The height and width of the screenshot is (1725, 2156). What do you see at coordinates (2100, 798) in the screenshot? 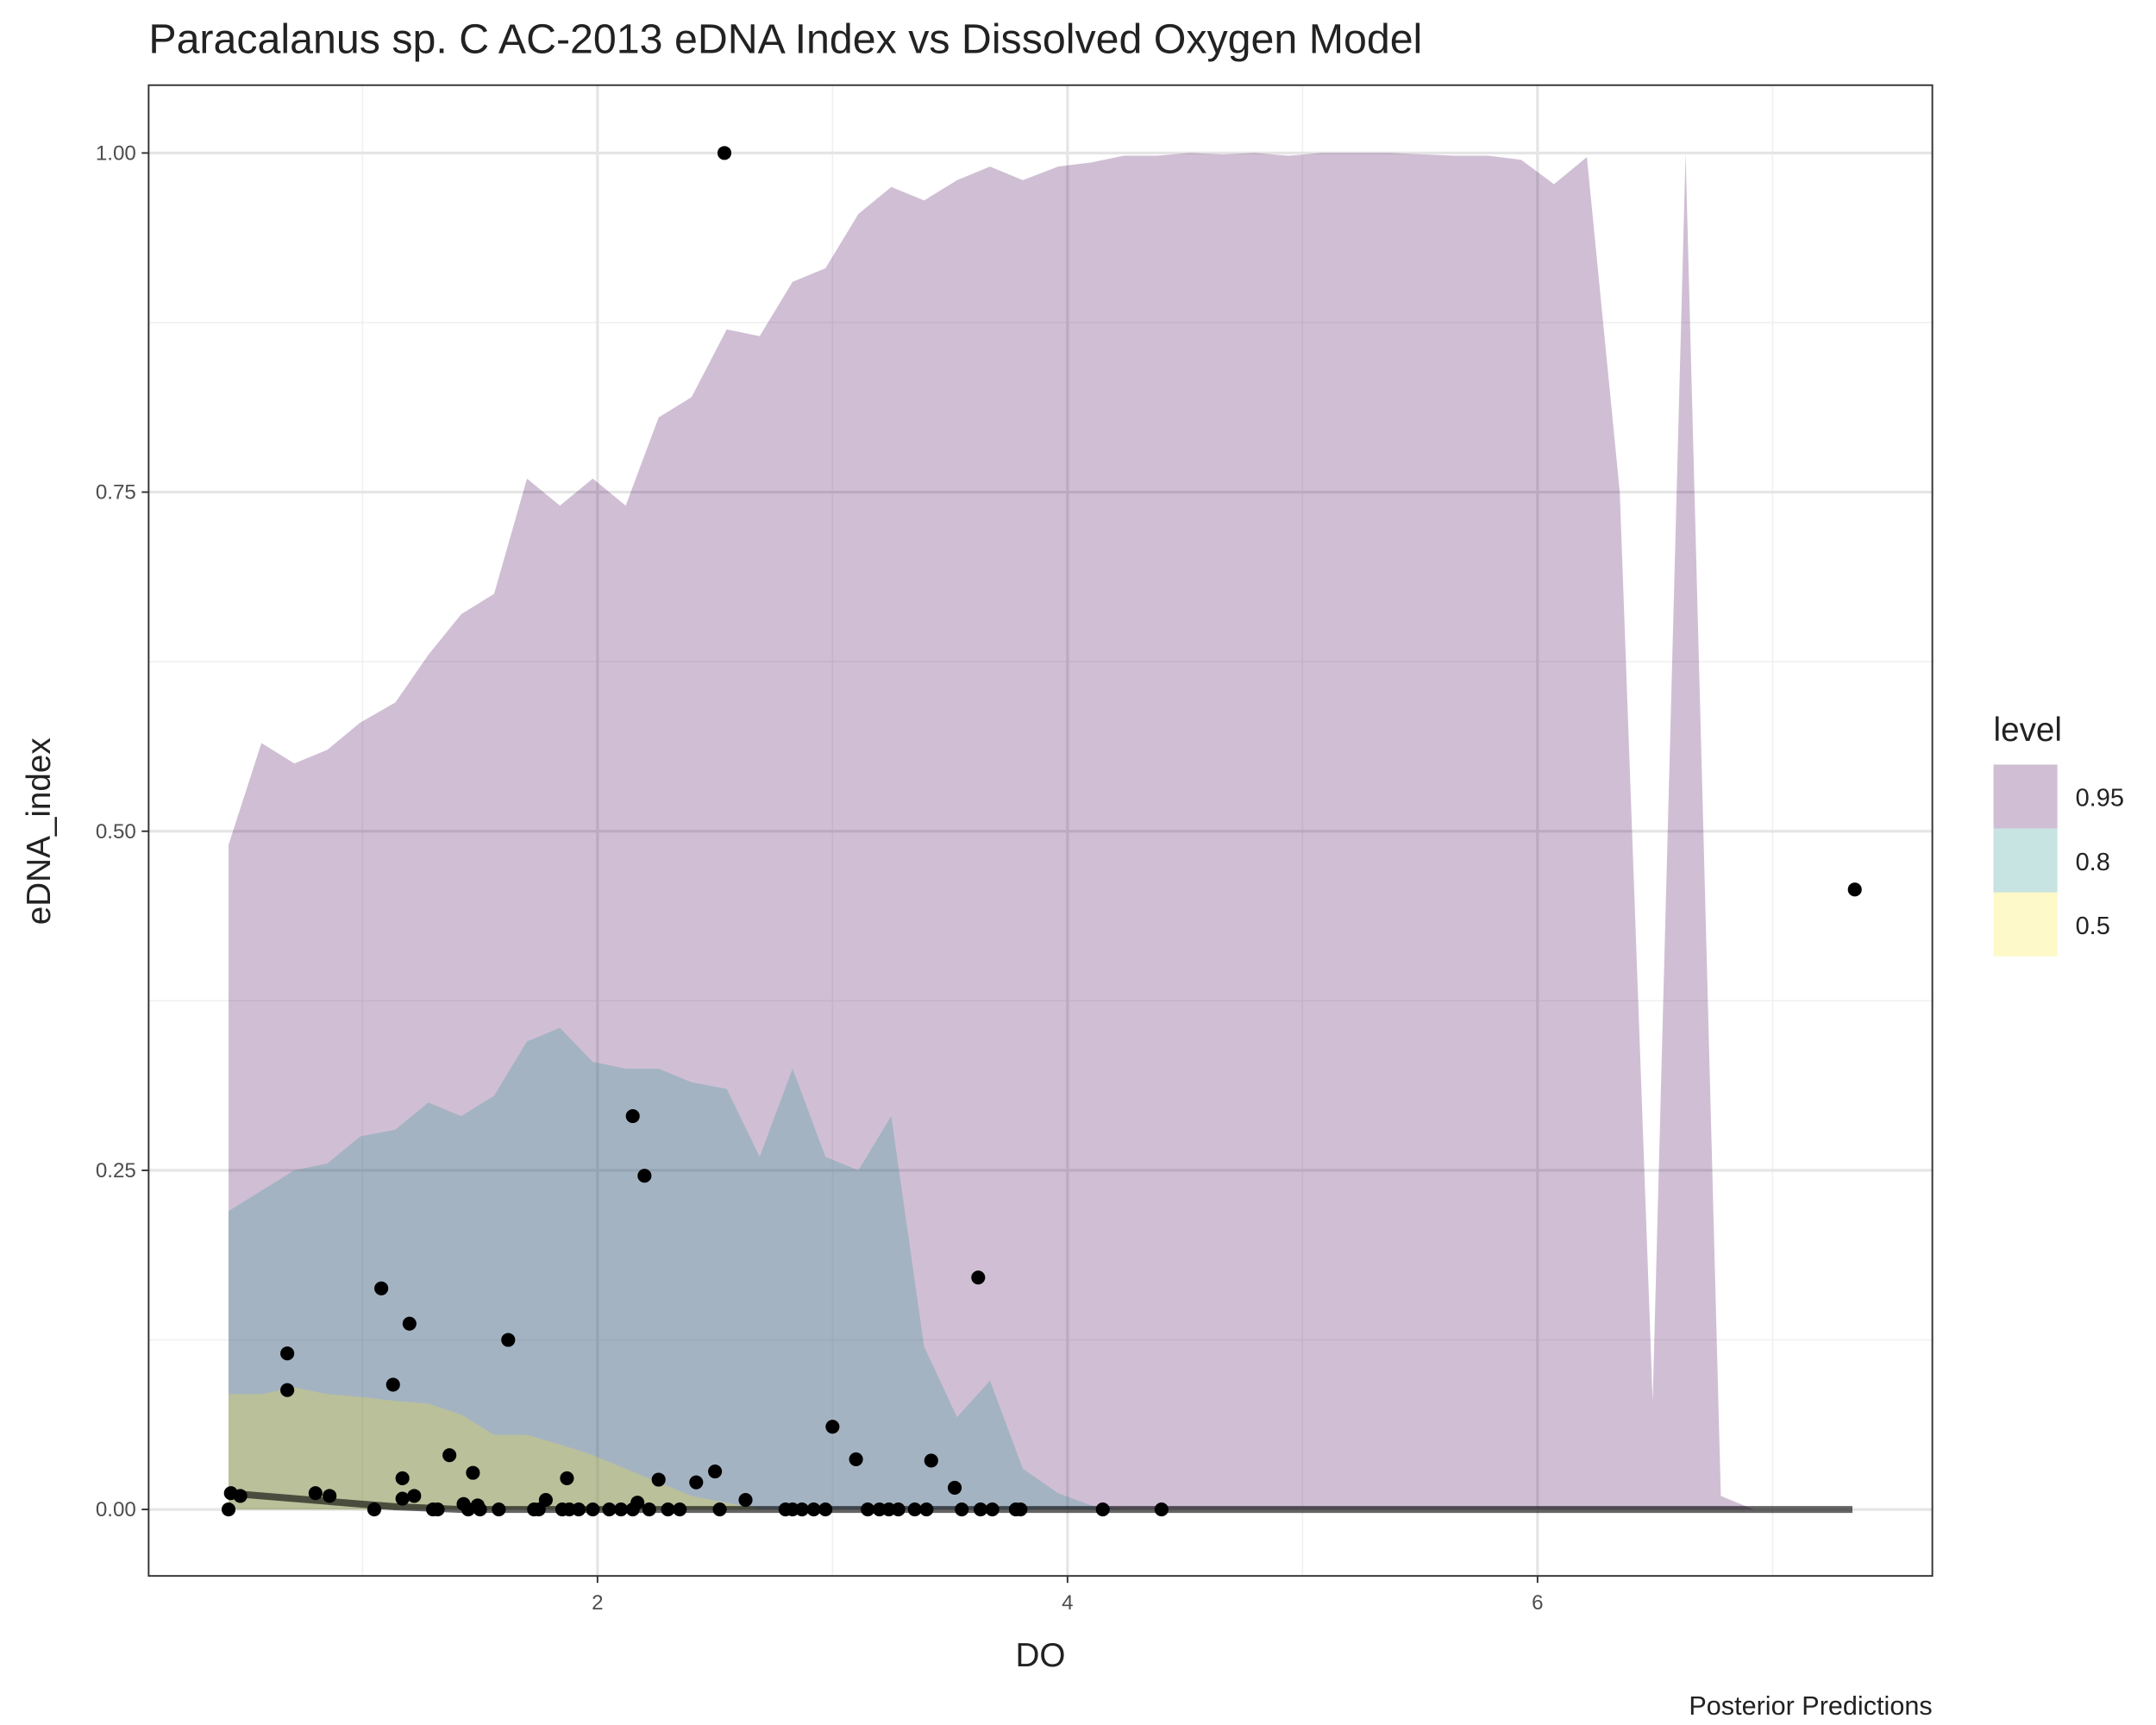
I see `legend-label: 0.95` at bounding box center [2100, 798].